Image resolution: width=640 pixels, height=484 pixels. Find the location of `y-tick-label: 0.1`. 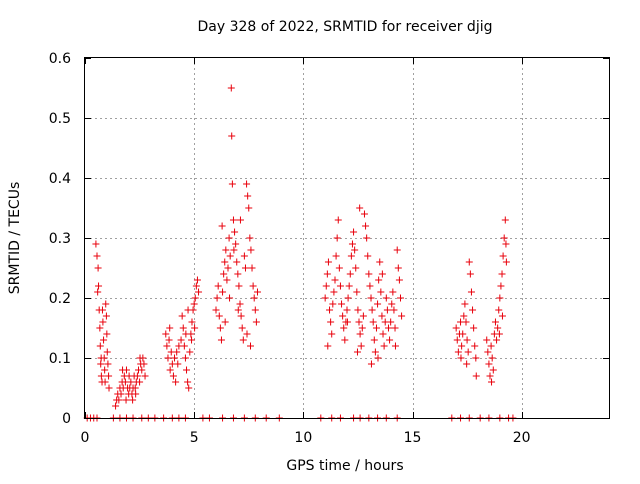

y-tick-label: 0.1 is located at coordinates (60, 359).